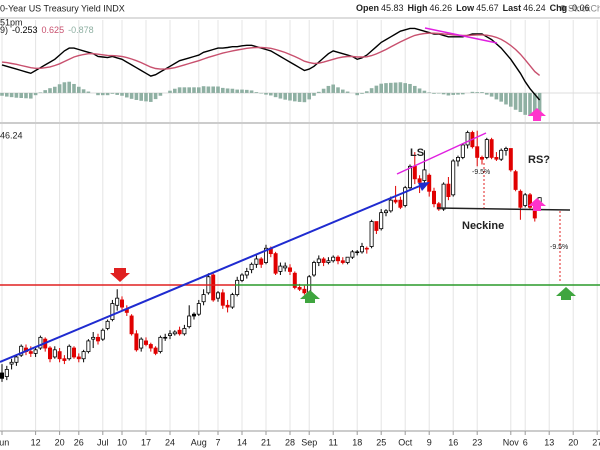 This screenshot has width=600, height=450. What do you see at coordinates (4, 30) in the screenshot?
I see `legend-label: 9)` at bounding box center [4, 30].